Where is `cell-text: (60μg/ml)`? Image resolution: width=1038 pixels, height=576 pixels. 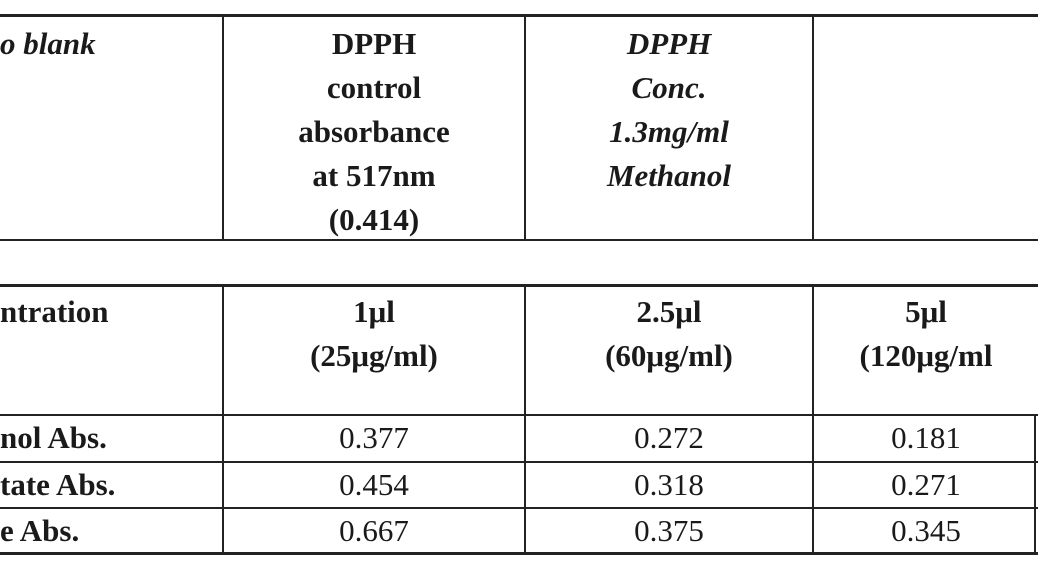
cell-text: (60μg/ml) is located at coordinates (669, 355).